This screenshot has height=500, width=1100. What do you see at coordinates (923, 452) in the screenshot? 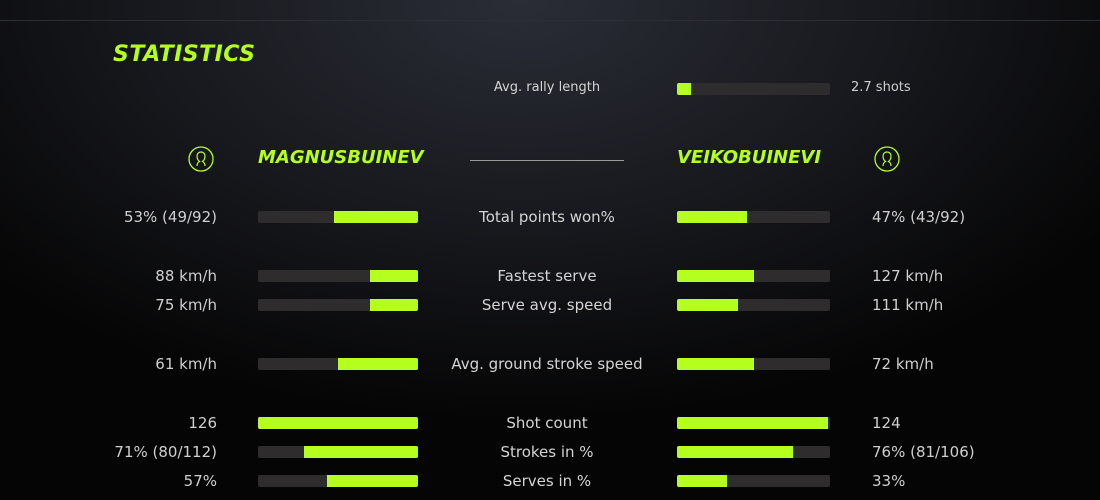
I see `right-value: 76% (81/106)` at bounding box center [923, 452].